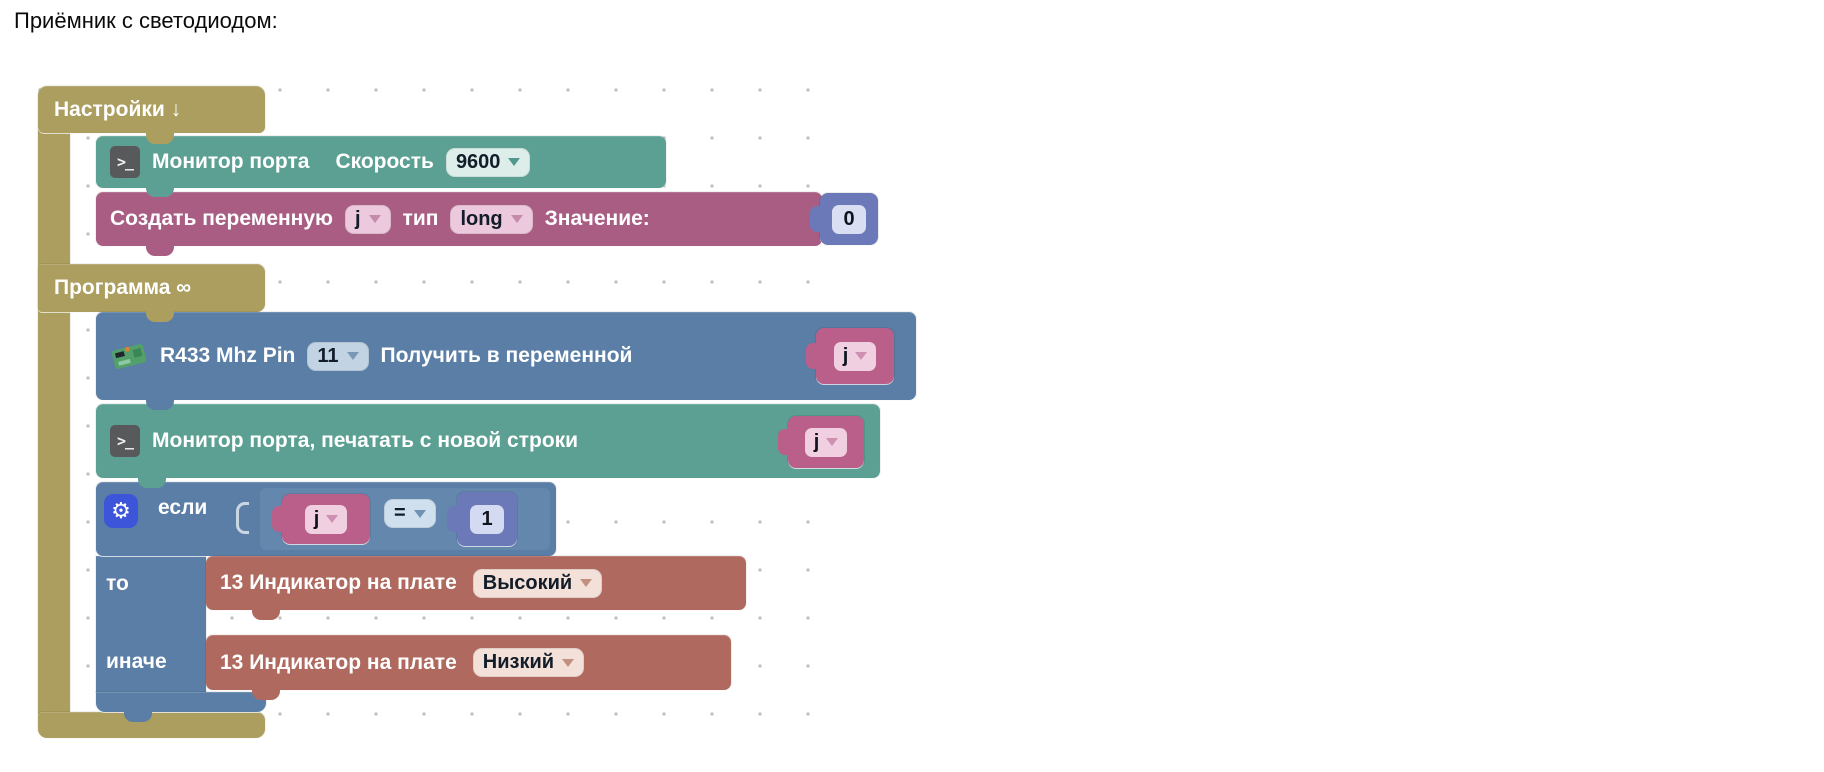 The image size is (1824, 772). What do you see at coordinates (365, 440) in the screenshot?
I see `serial-println-label: Монитор порта, печатать с новой строки` at bounding box center [365, 440].